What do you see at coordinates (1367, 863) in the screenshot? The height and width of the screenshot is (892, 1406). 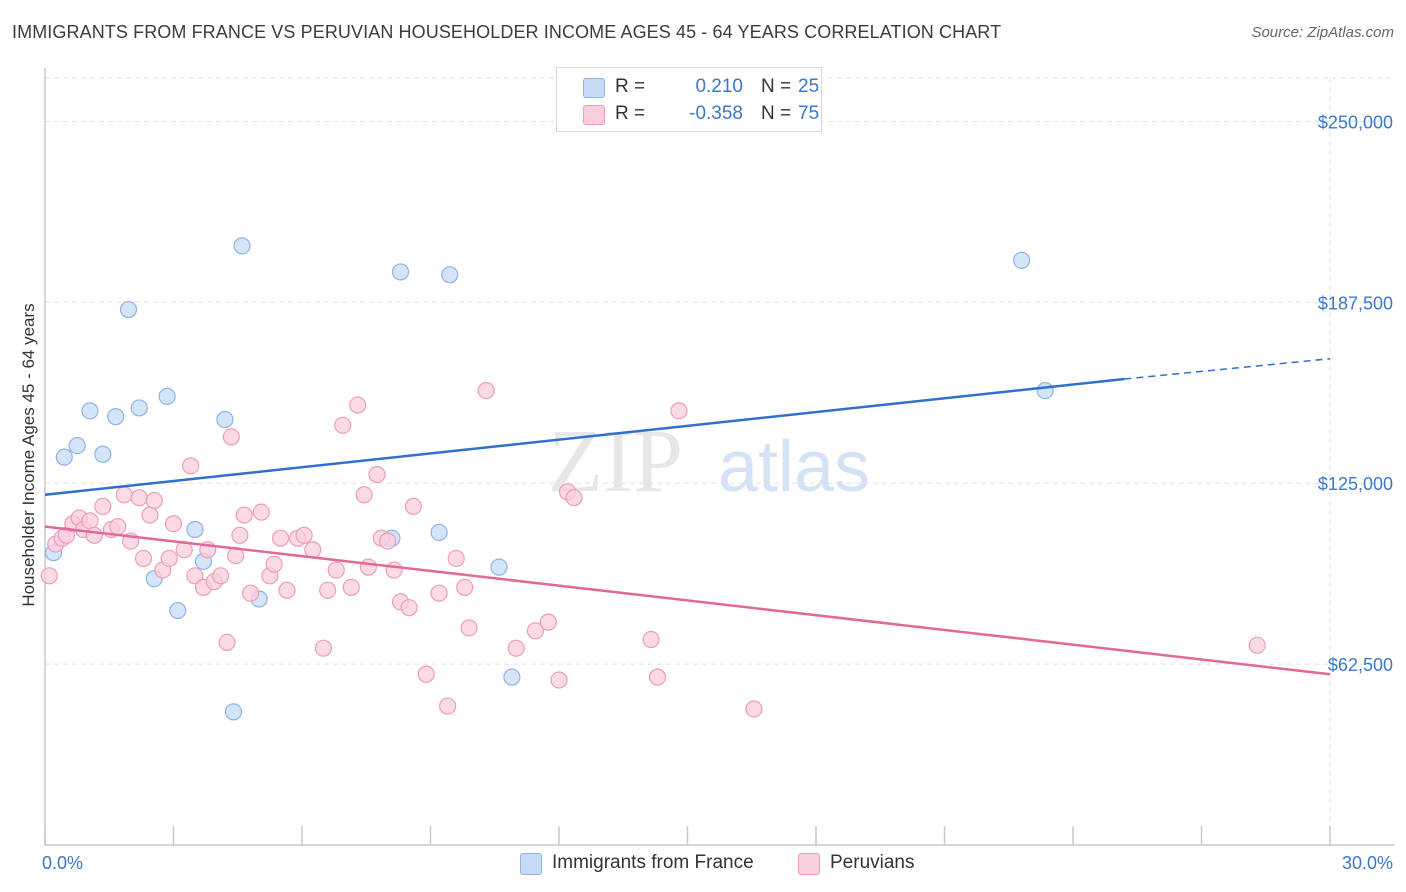 I see `x-tick-label: 30.0%` at bounding box center [1367, 863].